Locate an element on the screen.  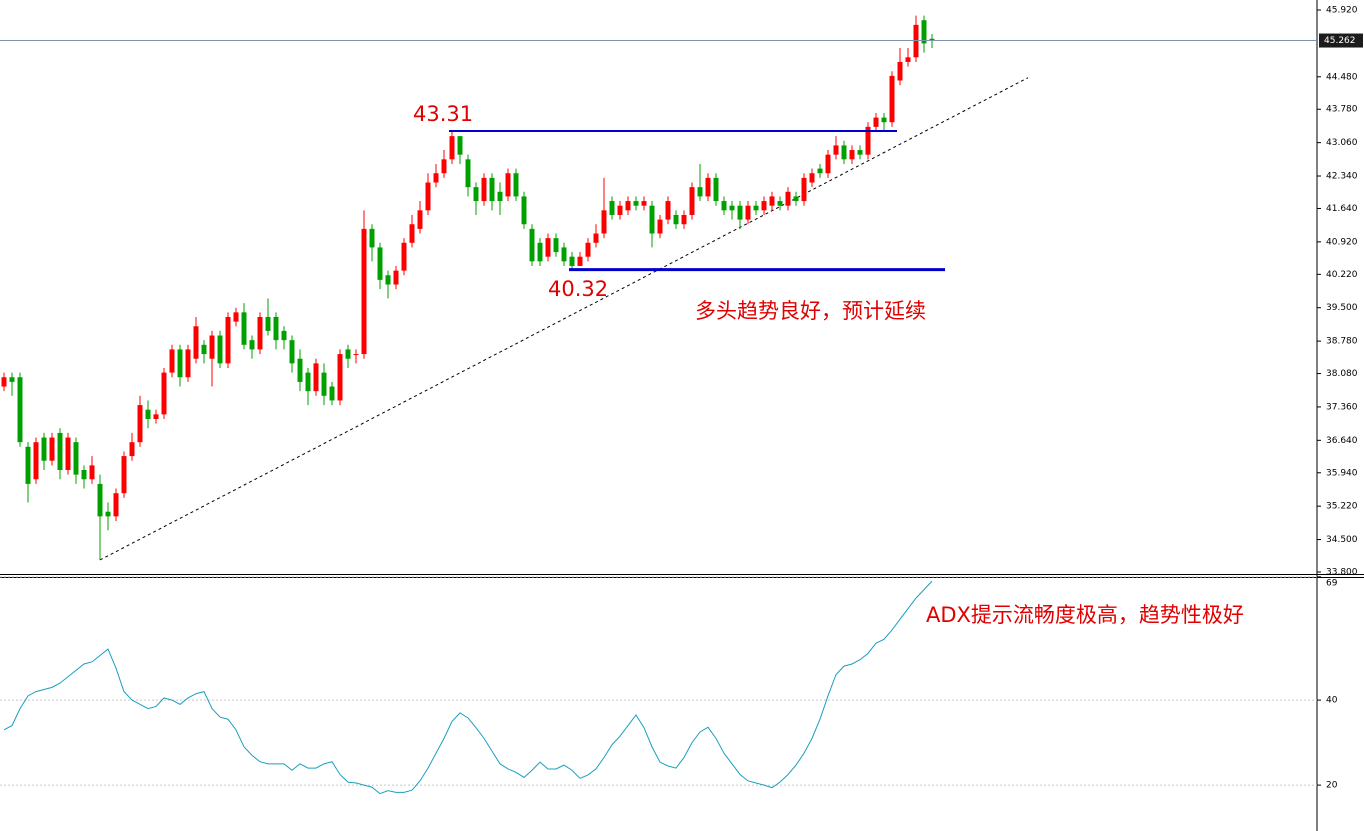
adx-annotation: ADX提示流畅度极高，趋势性极好 is located at coordinates (1085, 615).